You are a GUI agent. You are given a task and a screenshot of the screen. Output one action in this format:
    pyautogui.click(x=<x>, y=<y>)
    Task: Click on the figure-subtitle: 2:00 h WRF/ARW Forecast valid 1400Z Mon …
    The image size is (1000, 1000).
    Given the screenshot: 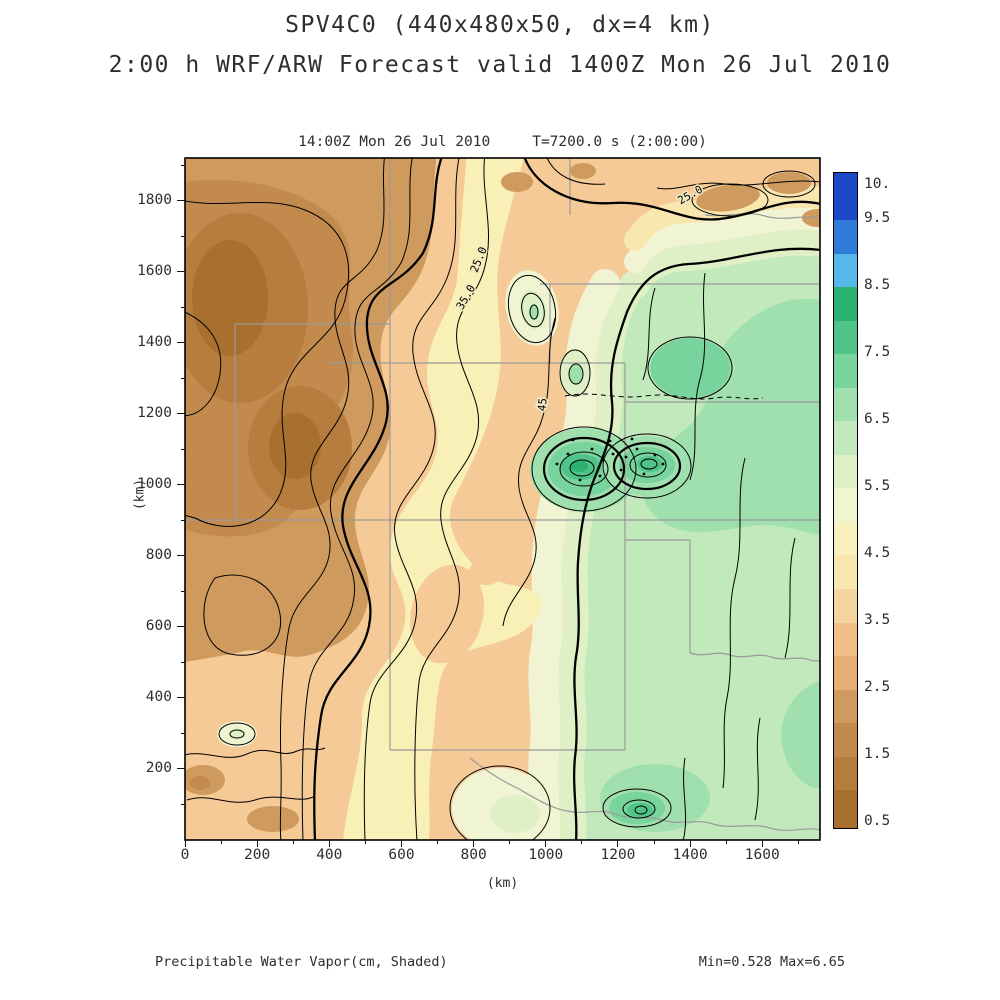 What is the action you would take?
    pyautogui.click(x=500, y=65)
    